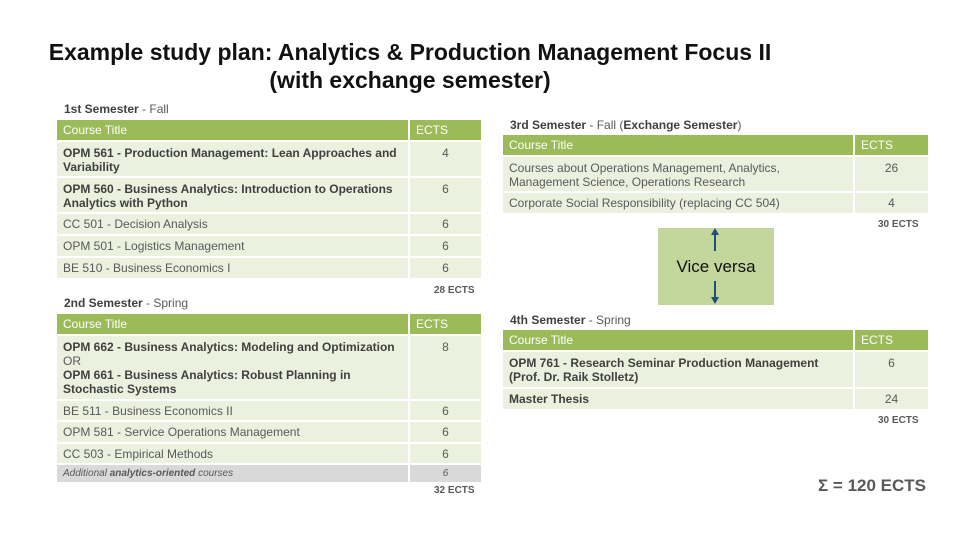 This screenshot has height=540, width=960. I want to click on sem4-total-ects: 30 ECTS, so click(898, 420).